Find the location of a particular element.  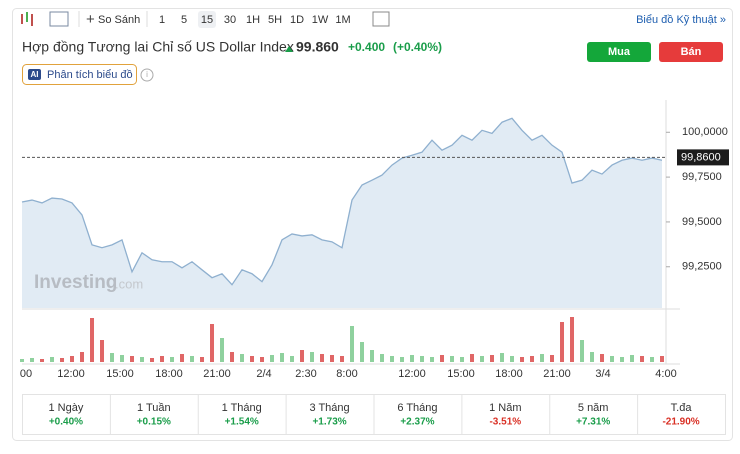

x-tick-label: 4:00 is located at coordinates (665, 374).